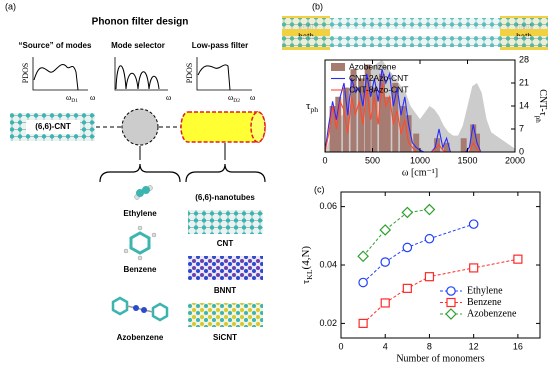 The image size is (550, 365). What do you see at coordinates (328, 264) in the screenshot?
I see `y-tick-label: 0.04` at bounding box center [328, 264].